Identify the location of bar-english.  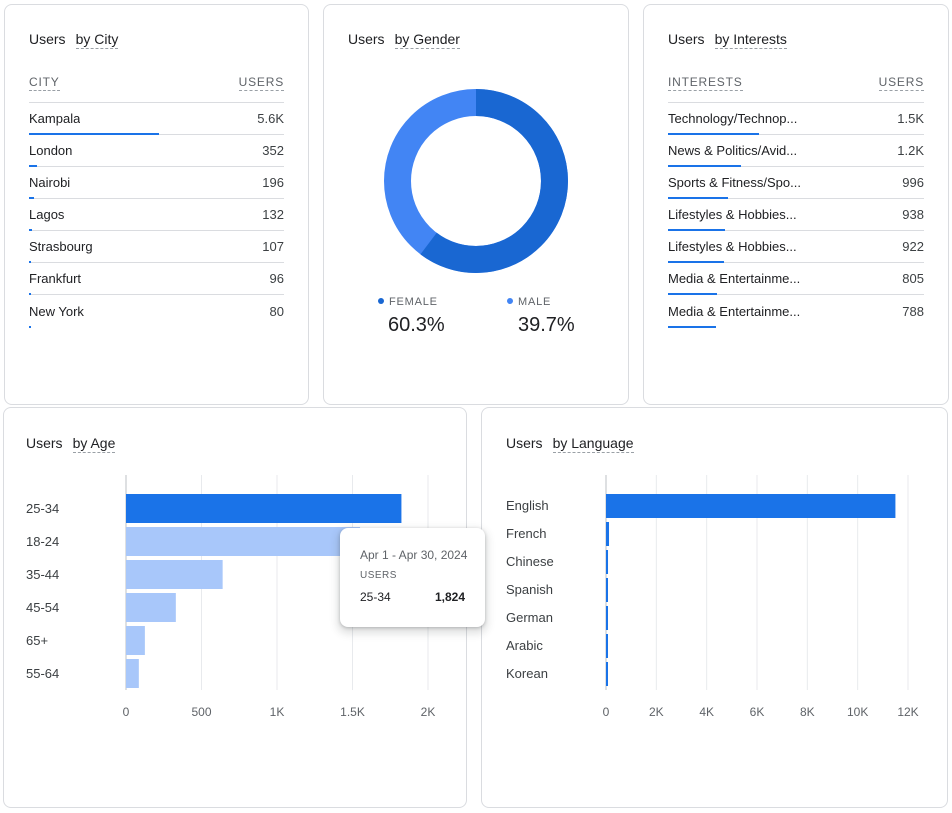
(751, 506).